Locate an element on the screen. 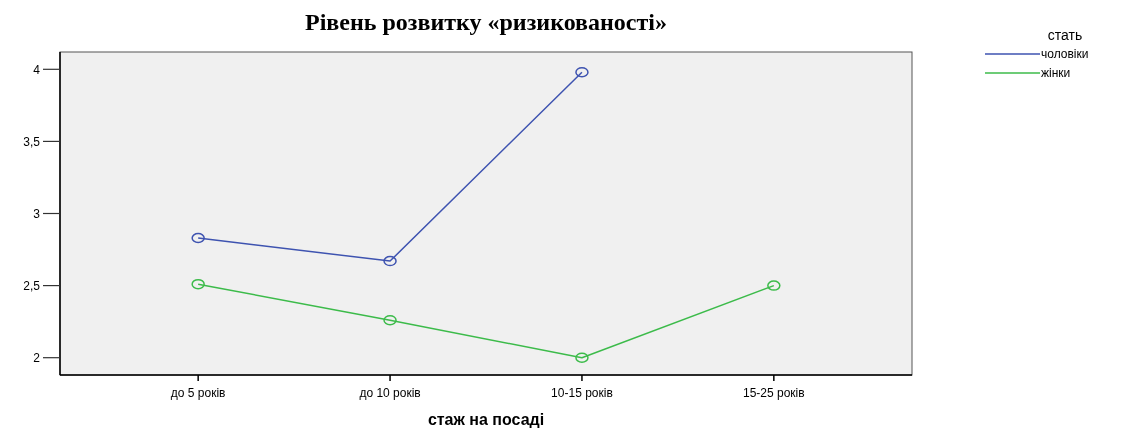 The image size is (1121, 431). x-tick-label: до 10 років is located at coordinates (390, 393).